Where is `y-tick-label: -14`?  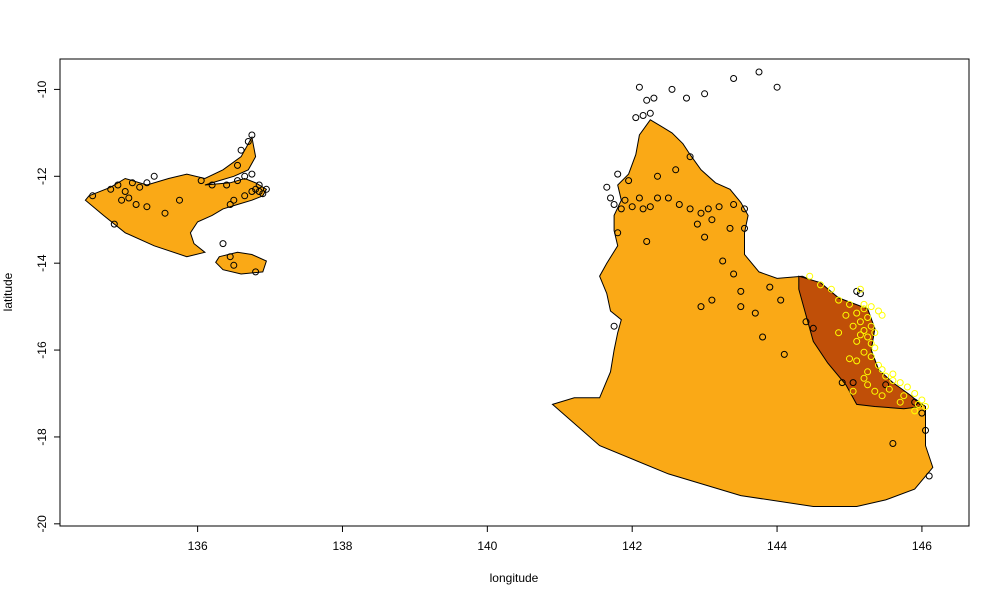 y-tick-label: -14 is located at coordinates (42, 263).